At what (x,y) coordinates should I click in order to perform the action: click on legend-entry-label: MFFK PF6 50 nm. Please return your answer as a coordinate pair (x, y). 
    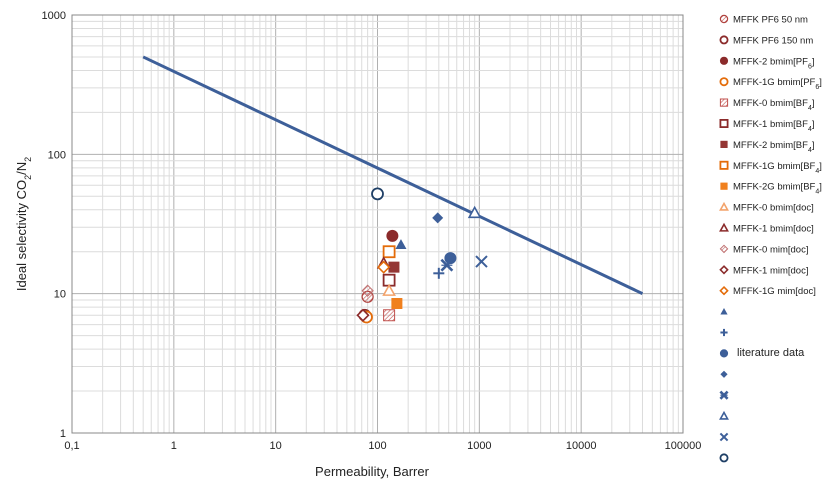
    Looking at the image, I should click on (770, 20).